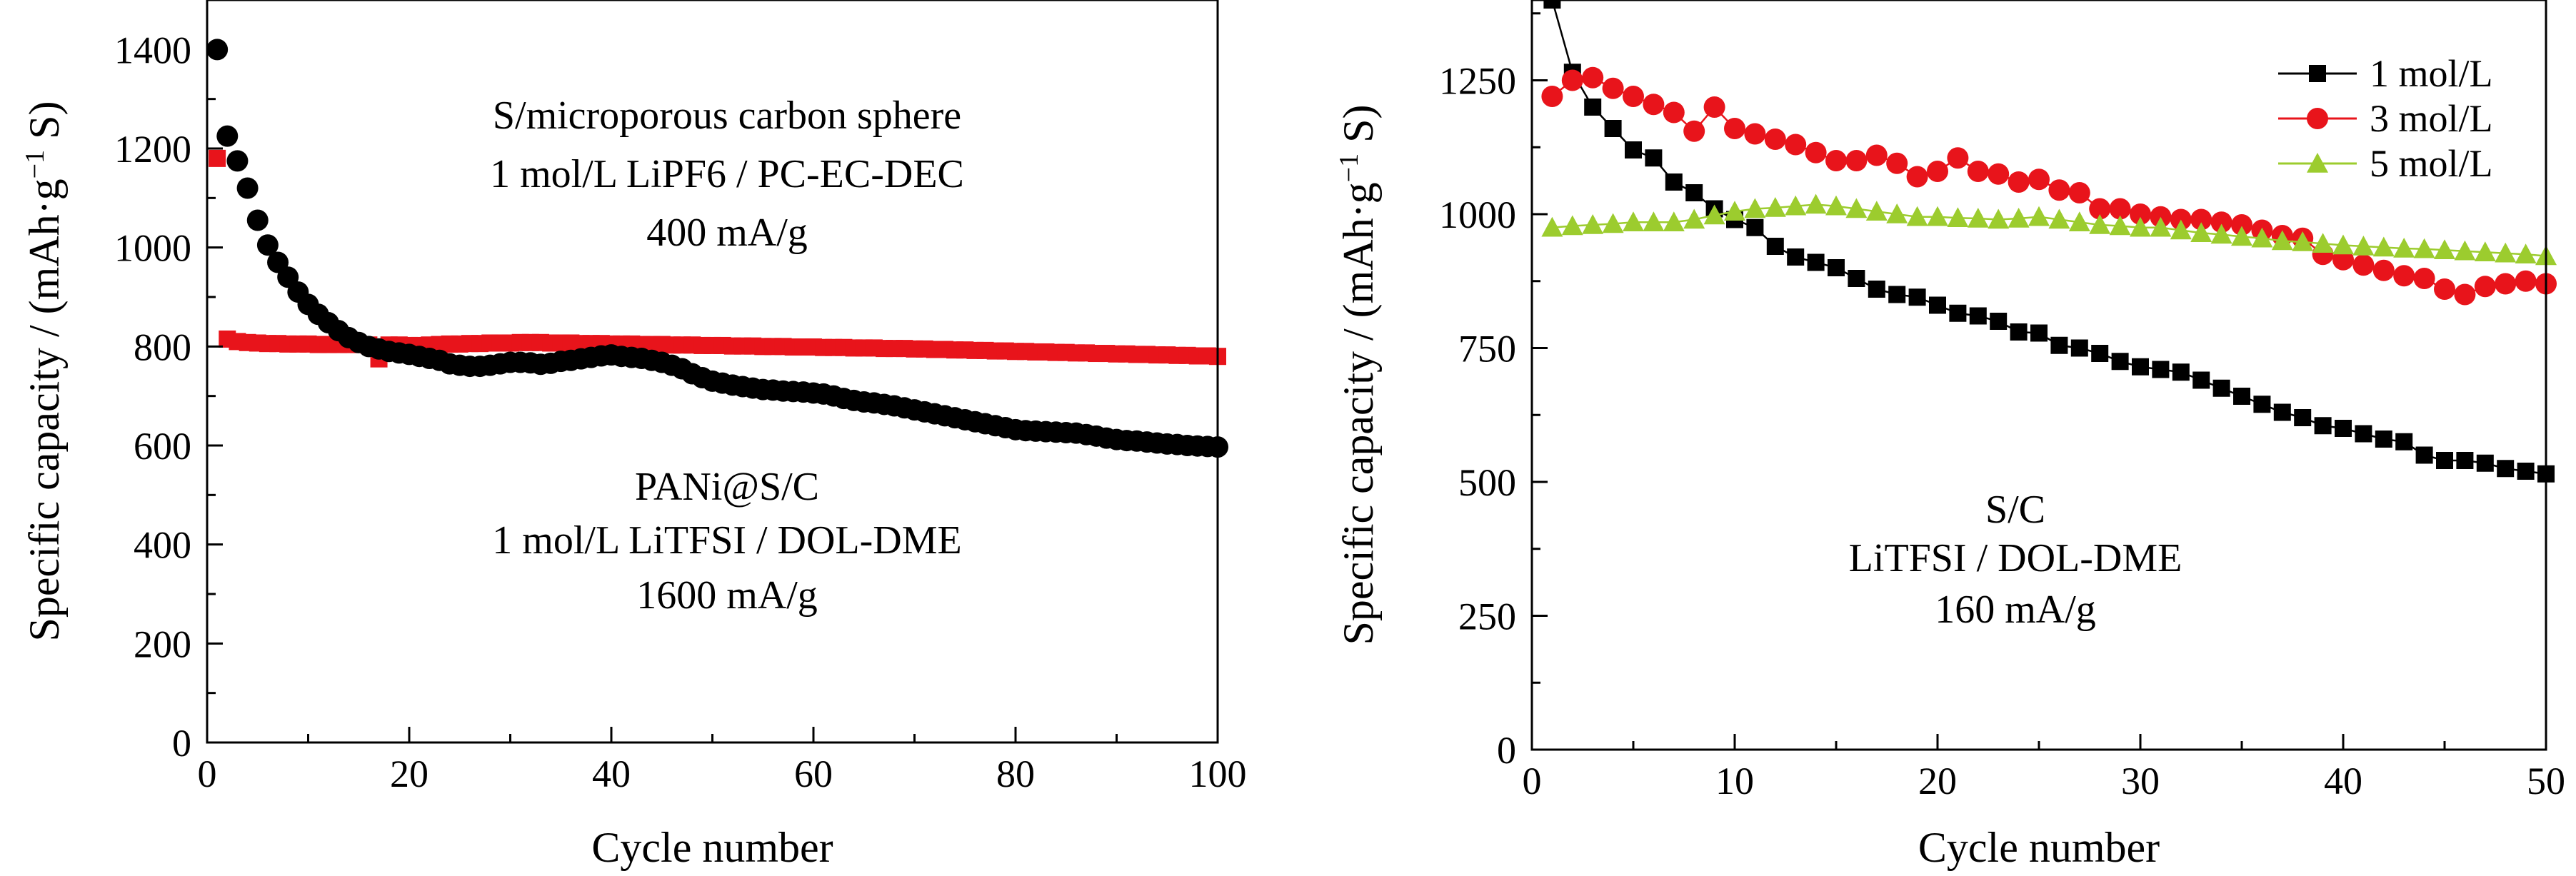 This screenshot has width=2576, height=876. Describe the element at coordinates (1218, 773) in the screenshot. I see `left-x-tick-label: 100` at that location.